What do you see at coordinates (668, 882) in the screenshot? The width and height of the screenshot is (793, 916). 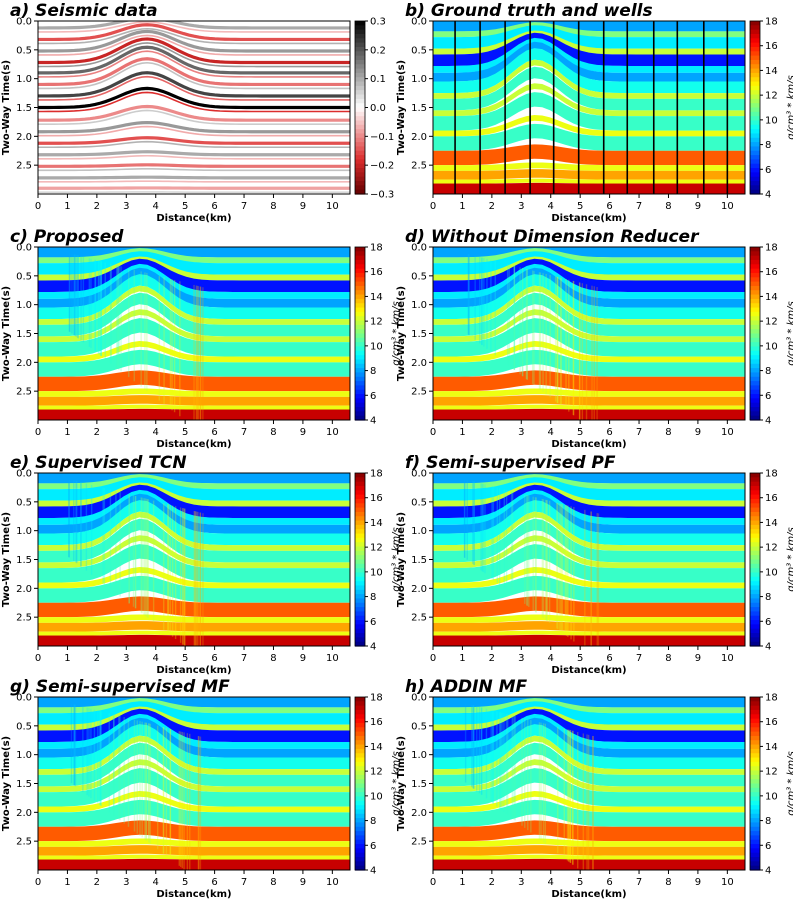 I see `x-tick-label: 8` at bounding box center [668, 882].